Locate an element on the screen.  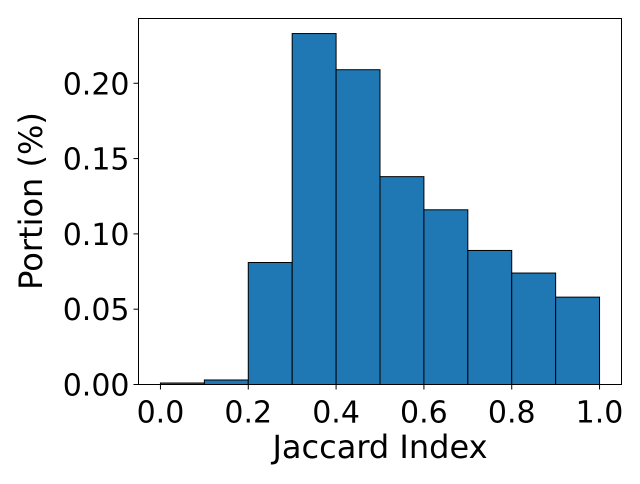
x-tick-label: 0.2 is located at coordinates (248, 413).